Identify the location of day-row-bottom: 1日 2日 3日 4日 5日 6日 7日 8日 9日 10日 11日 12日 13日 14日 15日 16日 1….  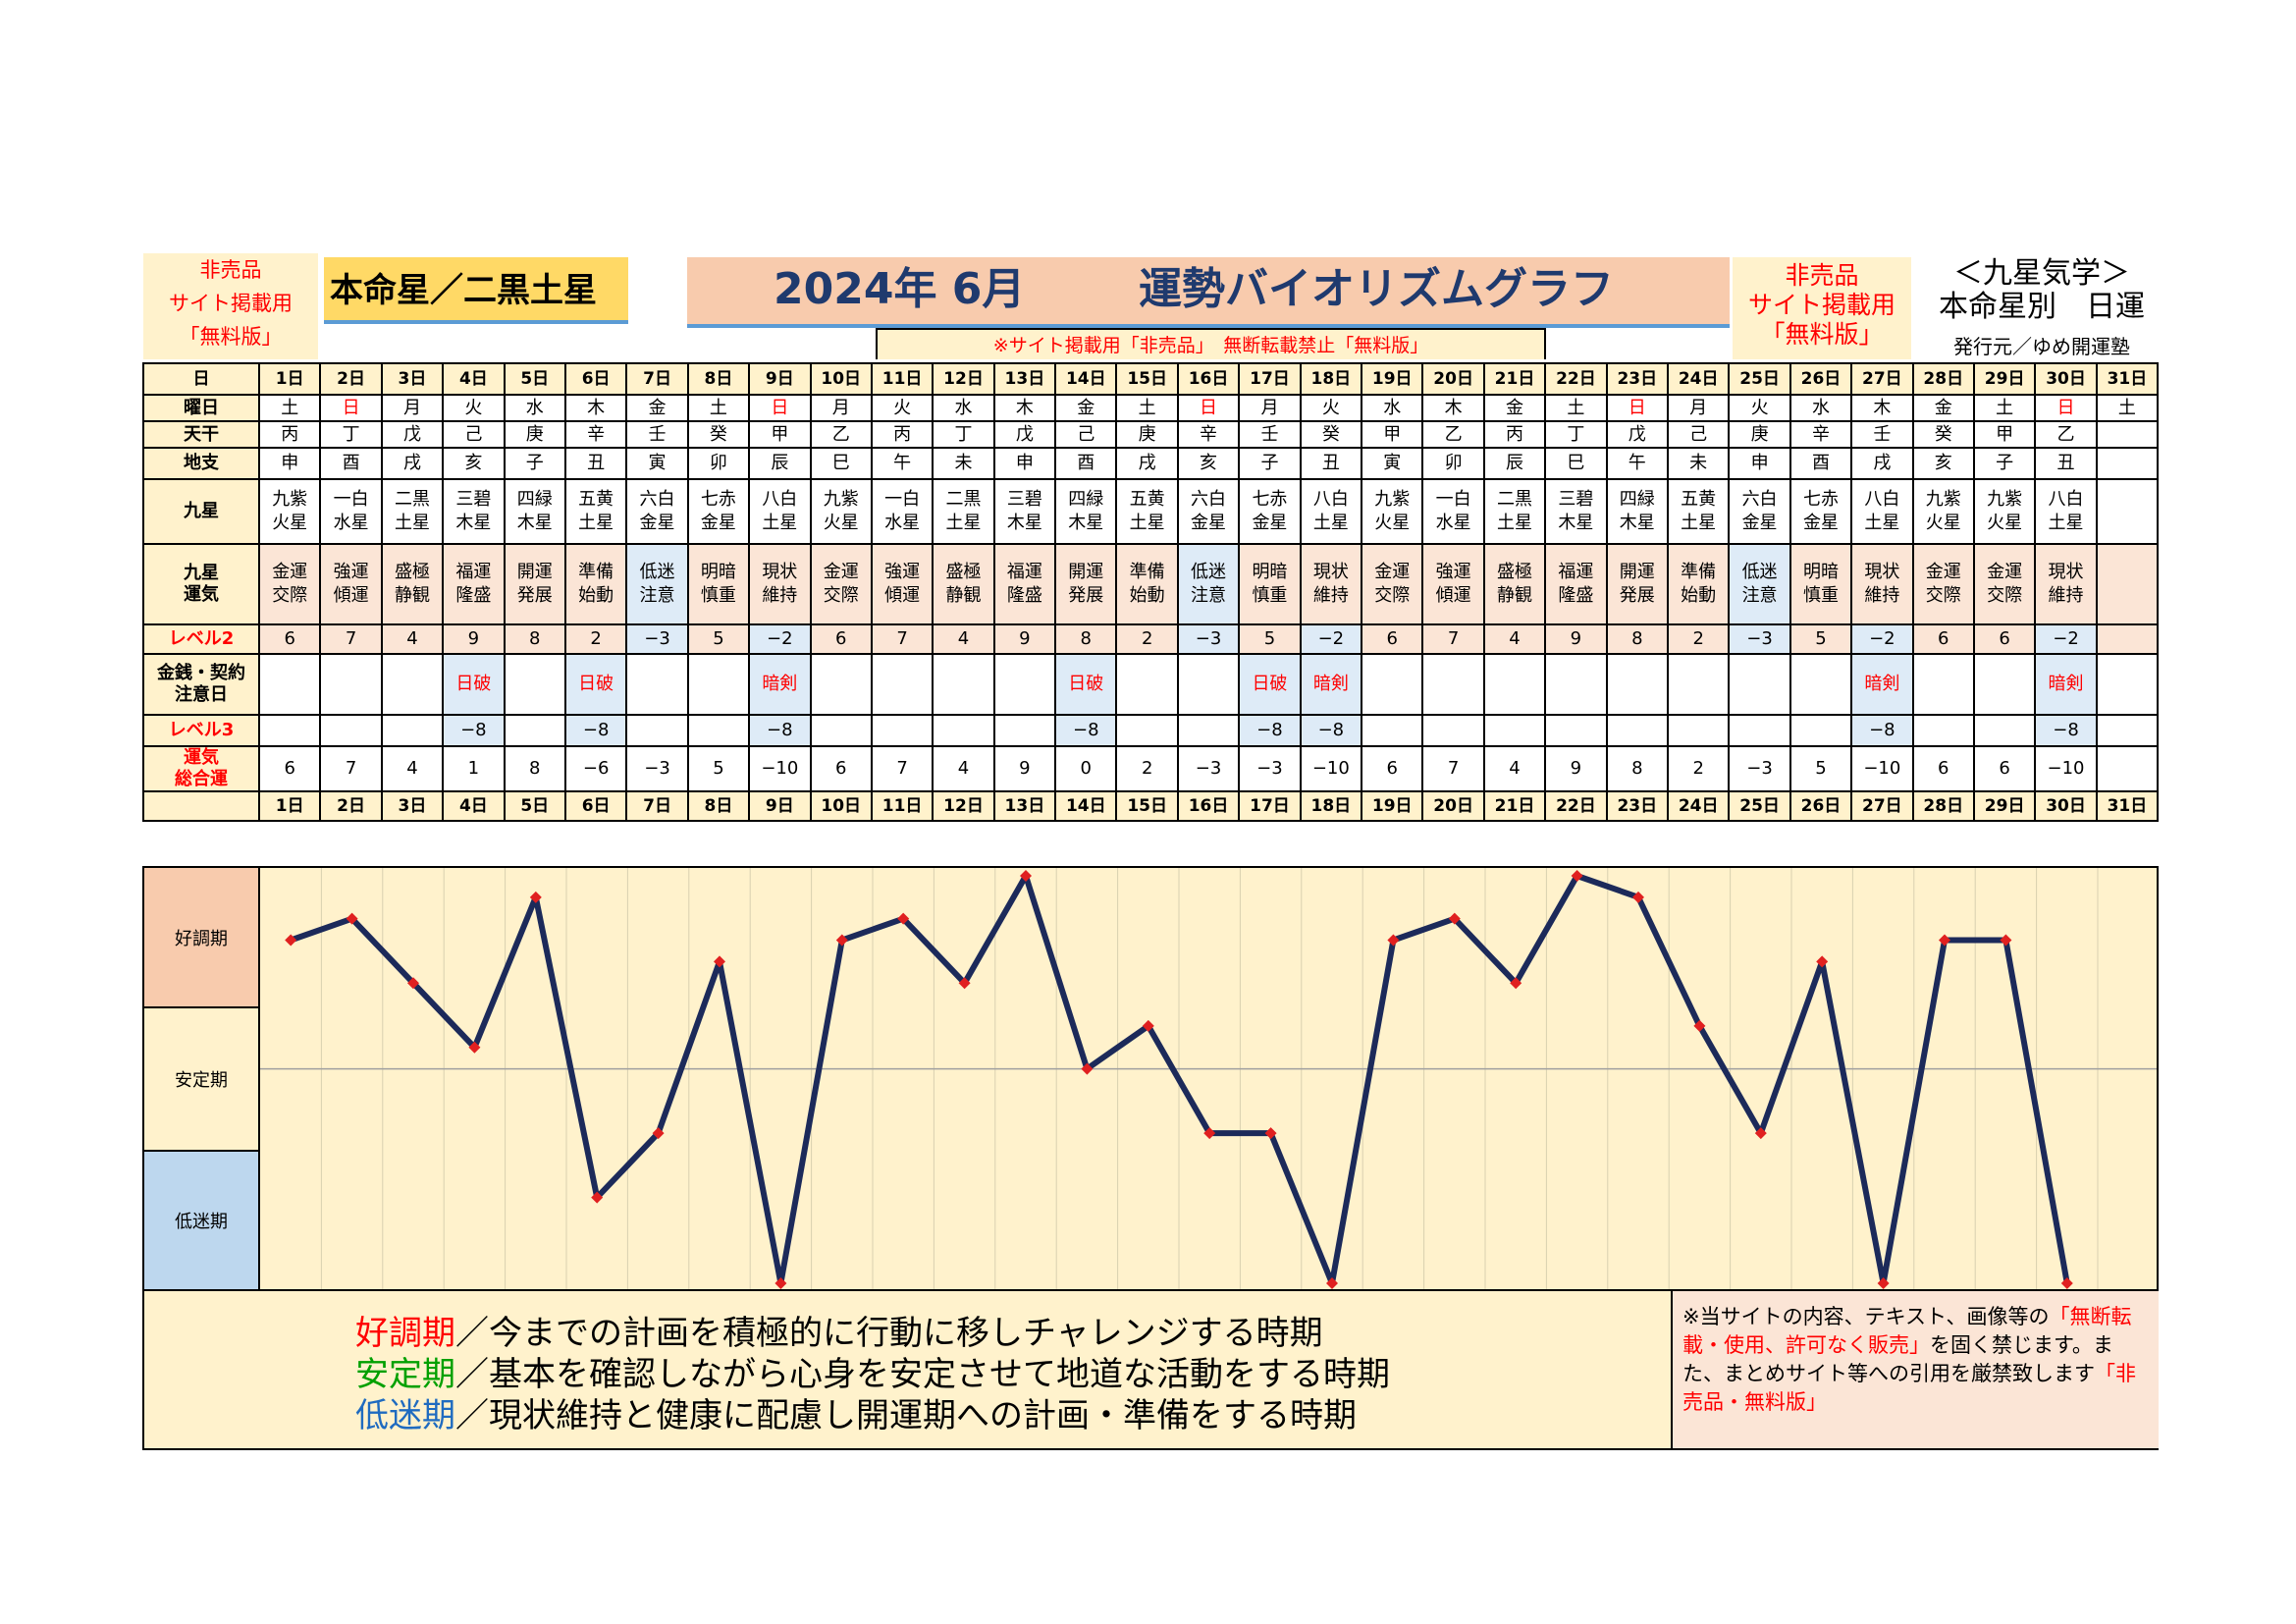
(1151, 806).